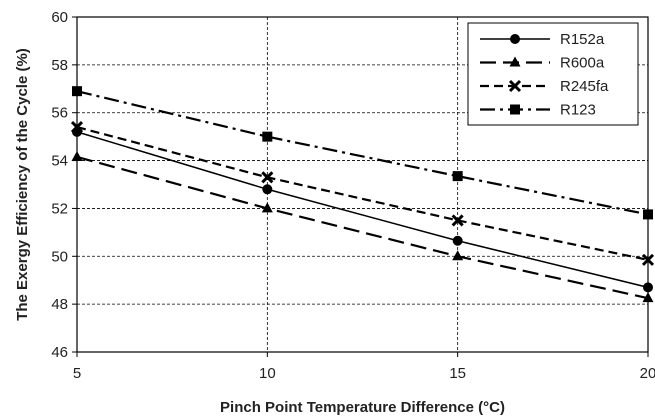  Describe the element at coordinates (544, 86) in the screenshot. I see `legend-item-r245fa: R245fa` at that location.